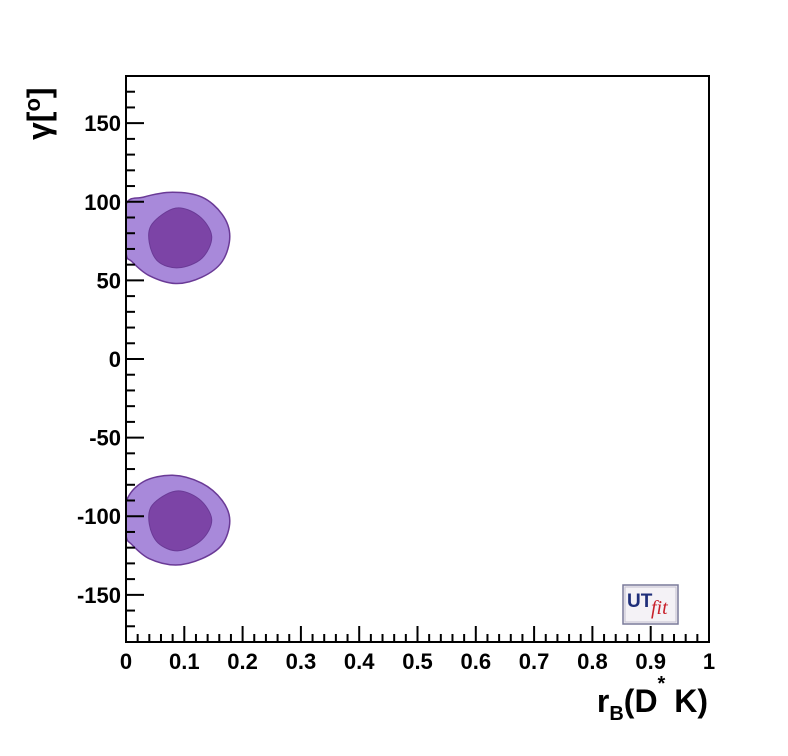  I want to click on x-tick-label: 0.7, so click(534, 661).